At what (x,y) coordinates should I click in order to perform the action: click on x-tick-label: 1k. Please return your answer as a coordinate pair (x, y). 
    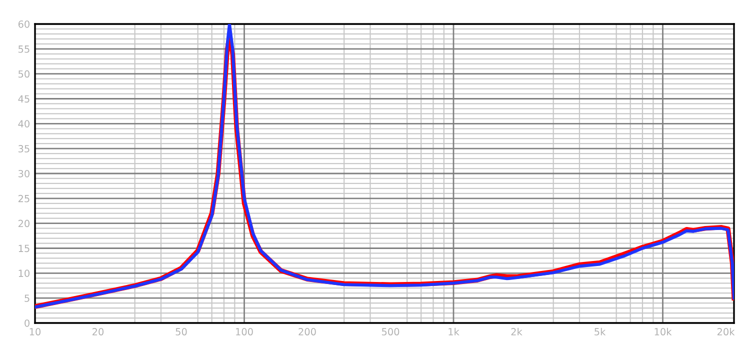
    Looking at the image, I should click on (454, 332).